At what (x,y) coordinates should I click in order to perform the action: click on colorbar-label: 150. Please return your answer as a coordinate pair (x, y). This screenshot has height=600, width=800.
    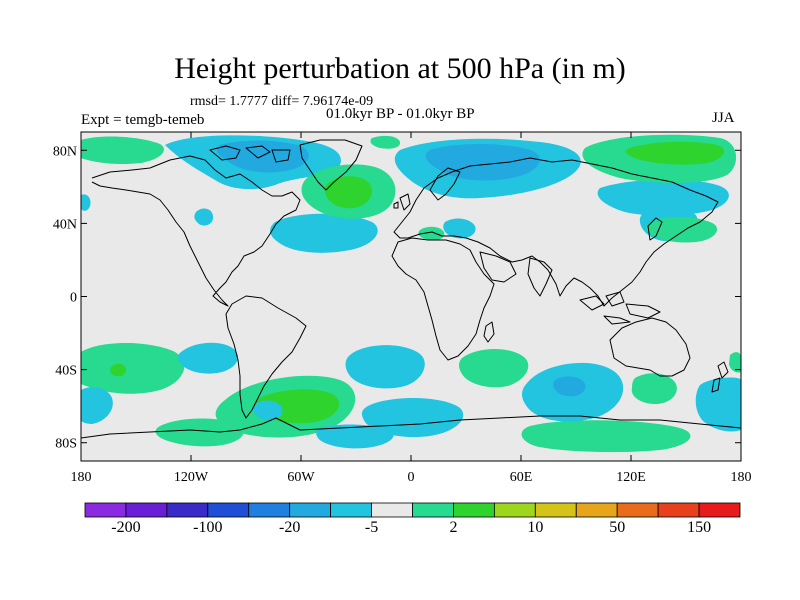
    Looking at the image, I should click on (699, 527).